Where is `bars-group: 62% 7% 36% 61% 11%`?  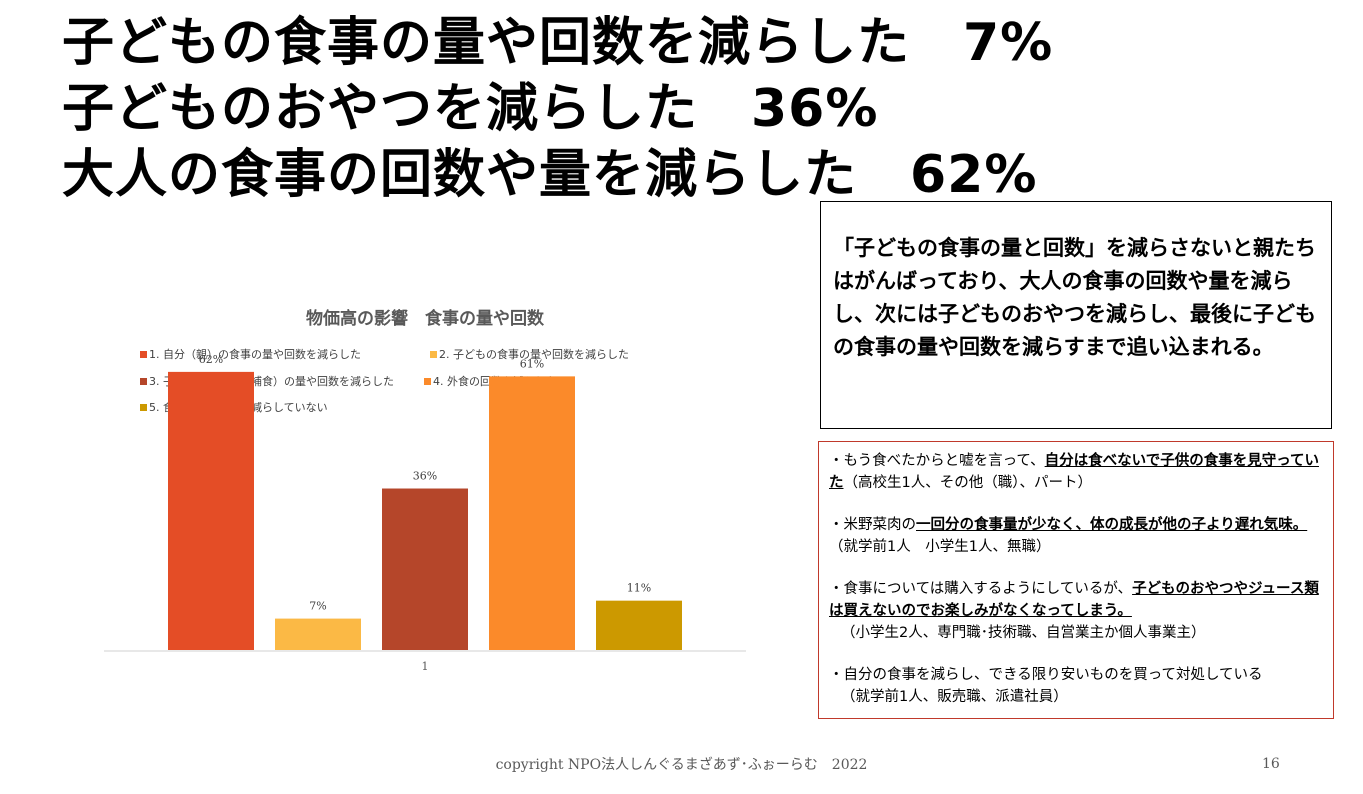
bars-group: 62% 7% 36% 61% 11% is located at coordinates (425, 501).